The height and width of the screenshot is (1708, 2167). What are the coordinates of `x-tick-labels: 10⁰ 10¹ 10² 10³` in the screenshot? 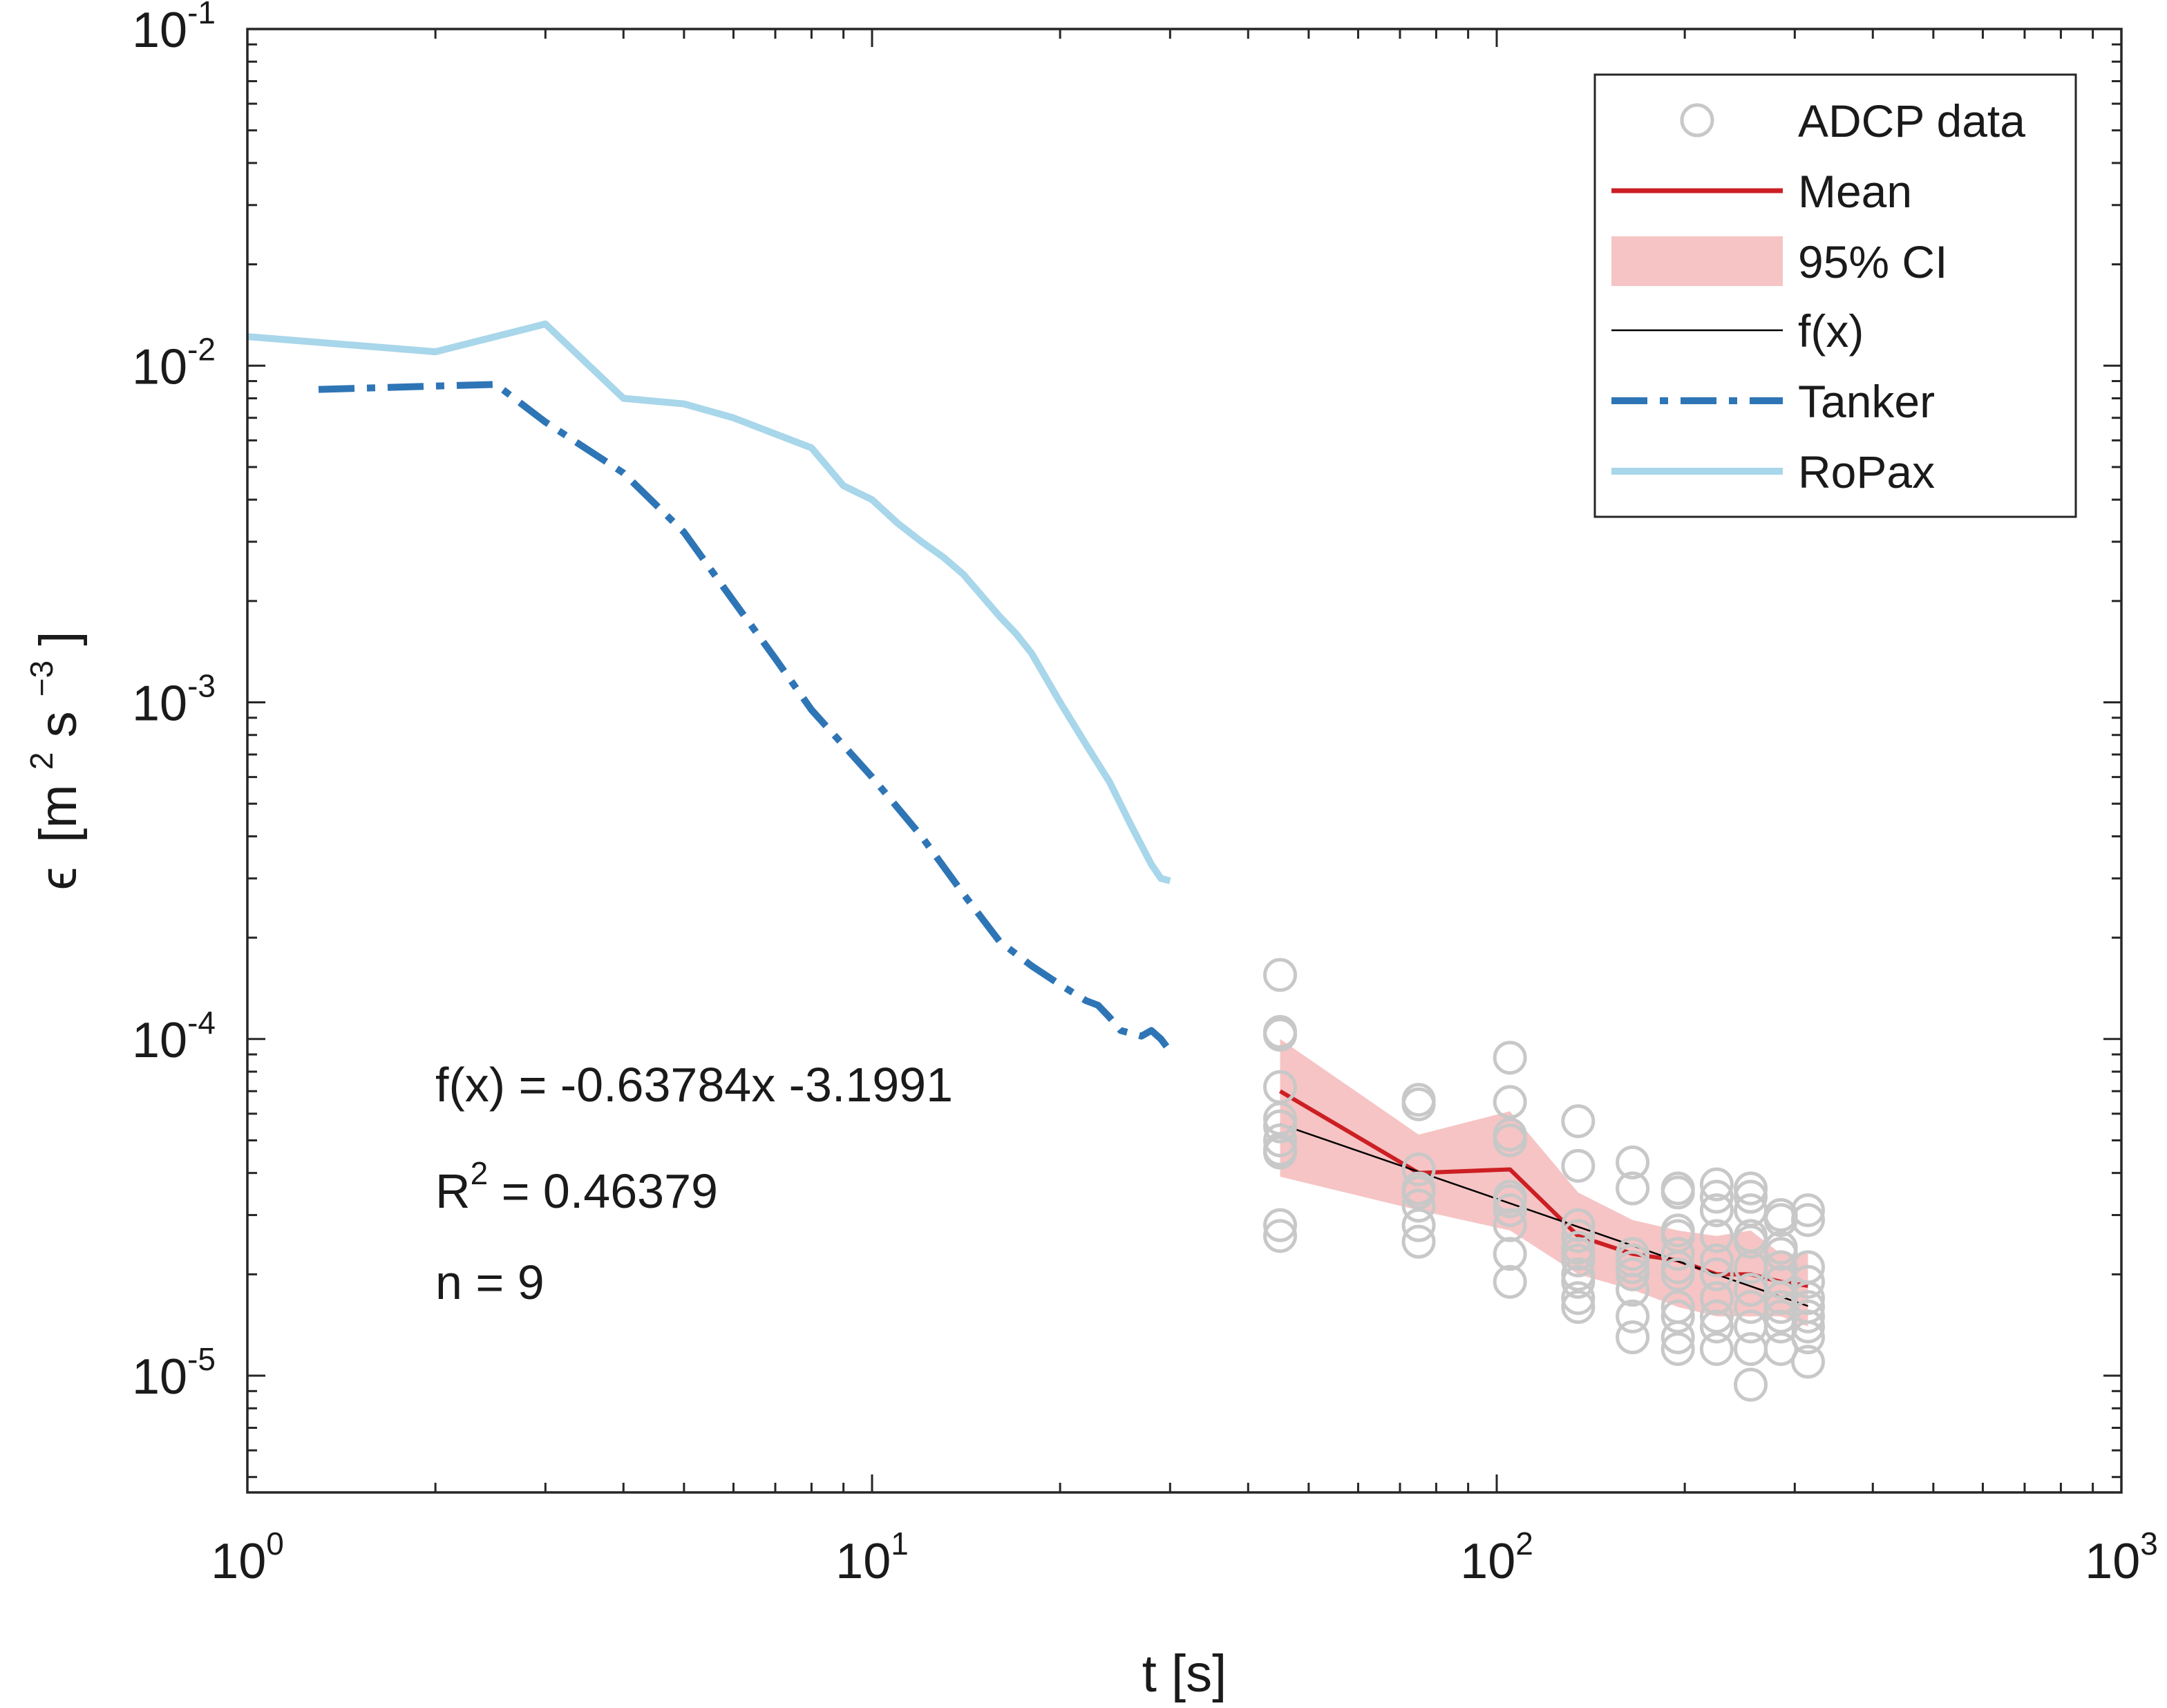 It's located at (1184, 1557).